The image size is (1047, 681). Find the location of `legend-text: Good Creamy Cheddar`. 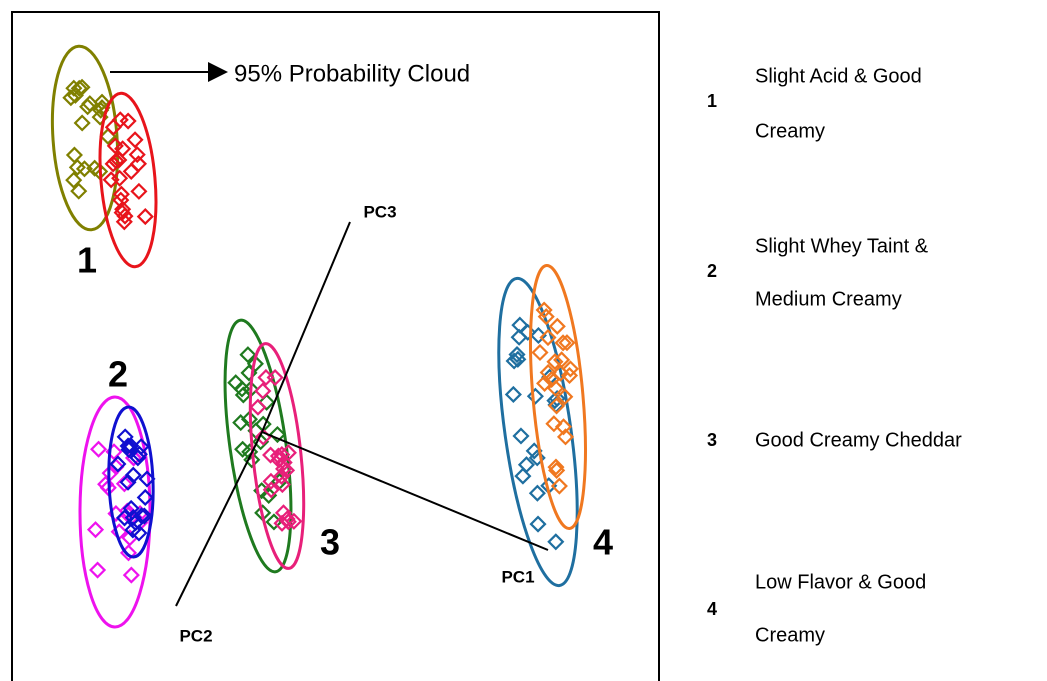

legend-text: Good Creamy Cheddar is located at coordinates (858, 440).